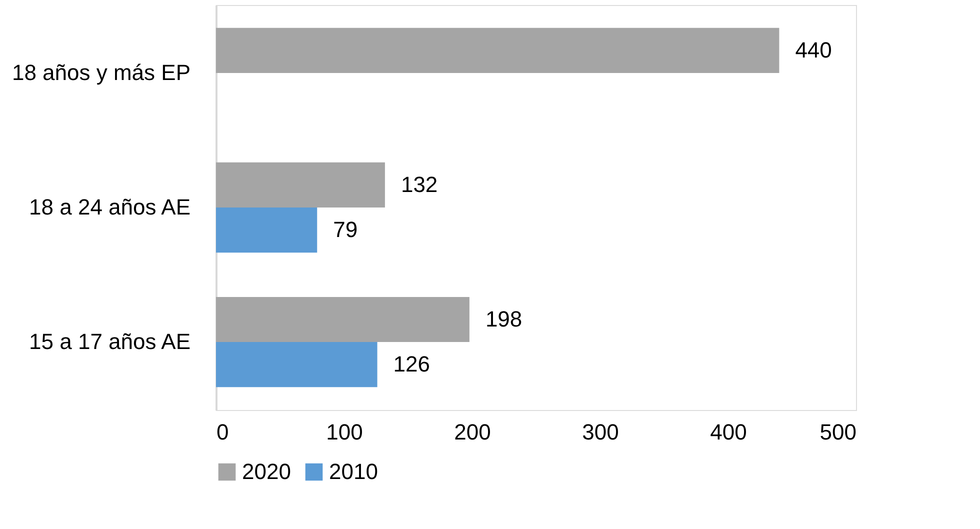 Image resolution: width=980 pixels, height=529 pixels. I want to click on data-label: 440, so click(813, 49).